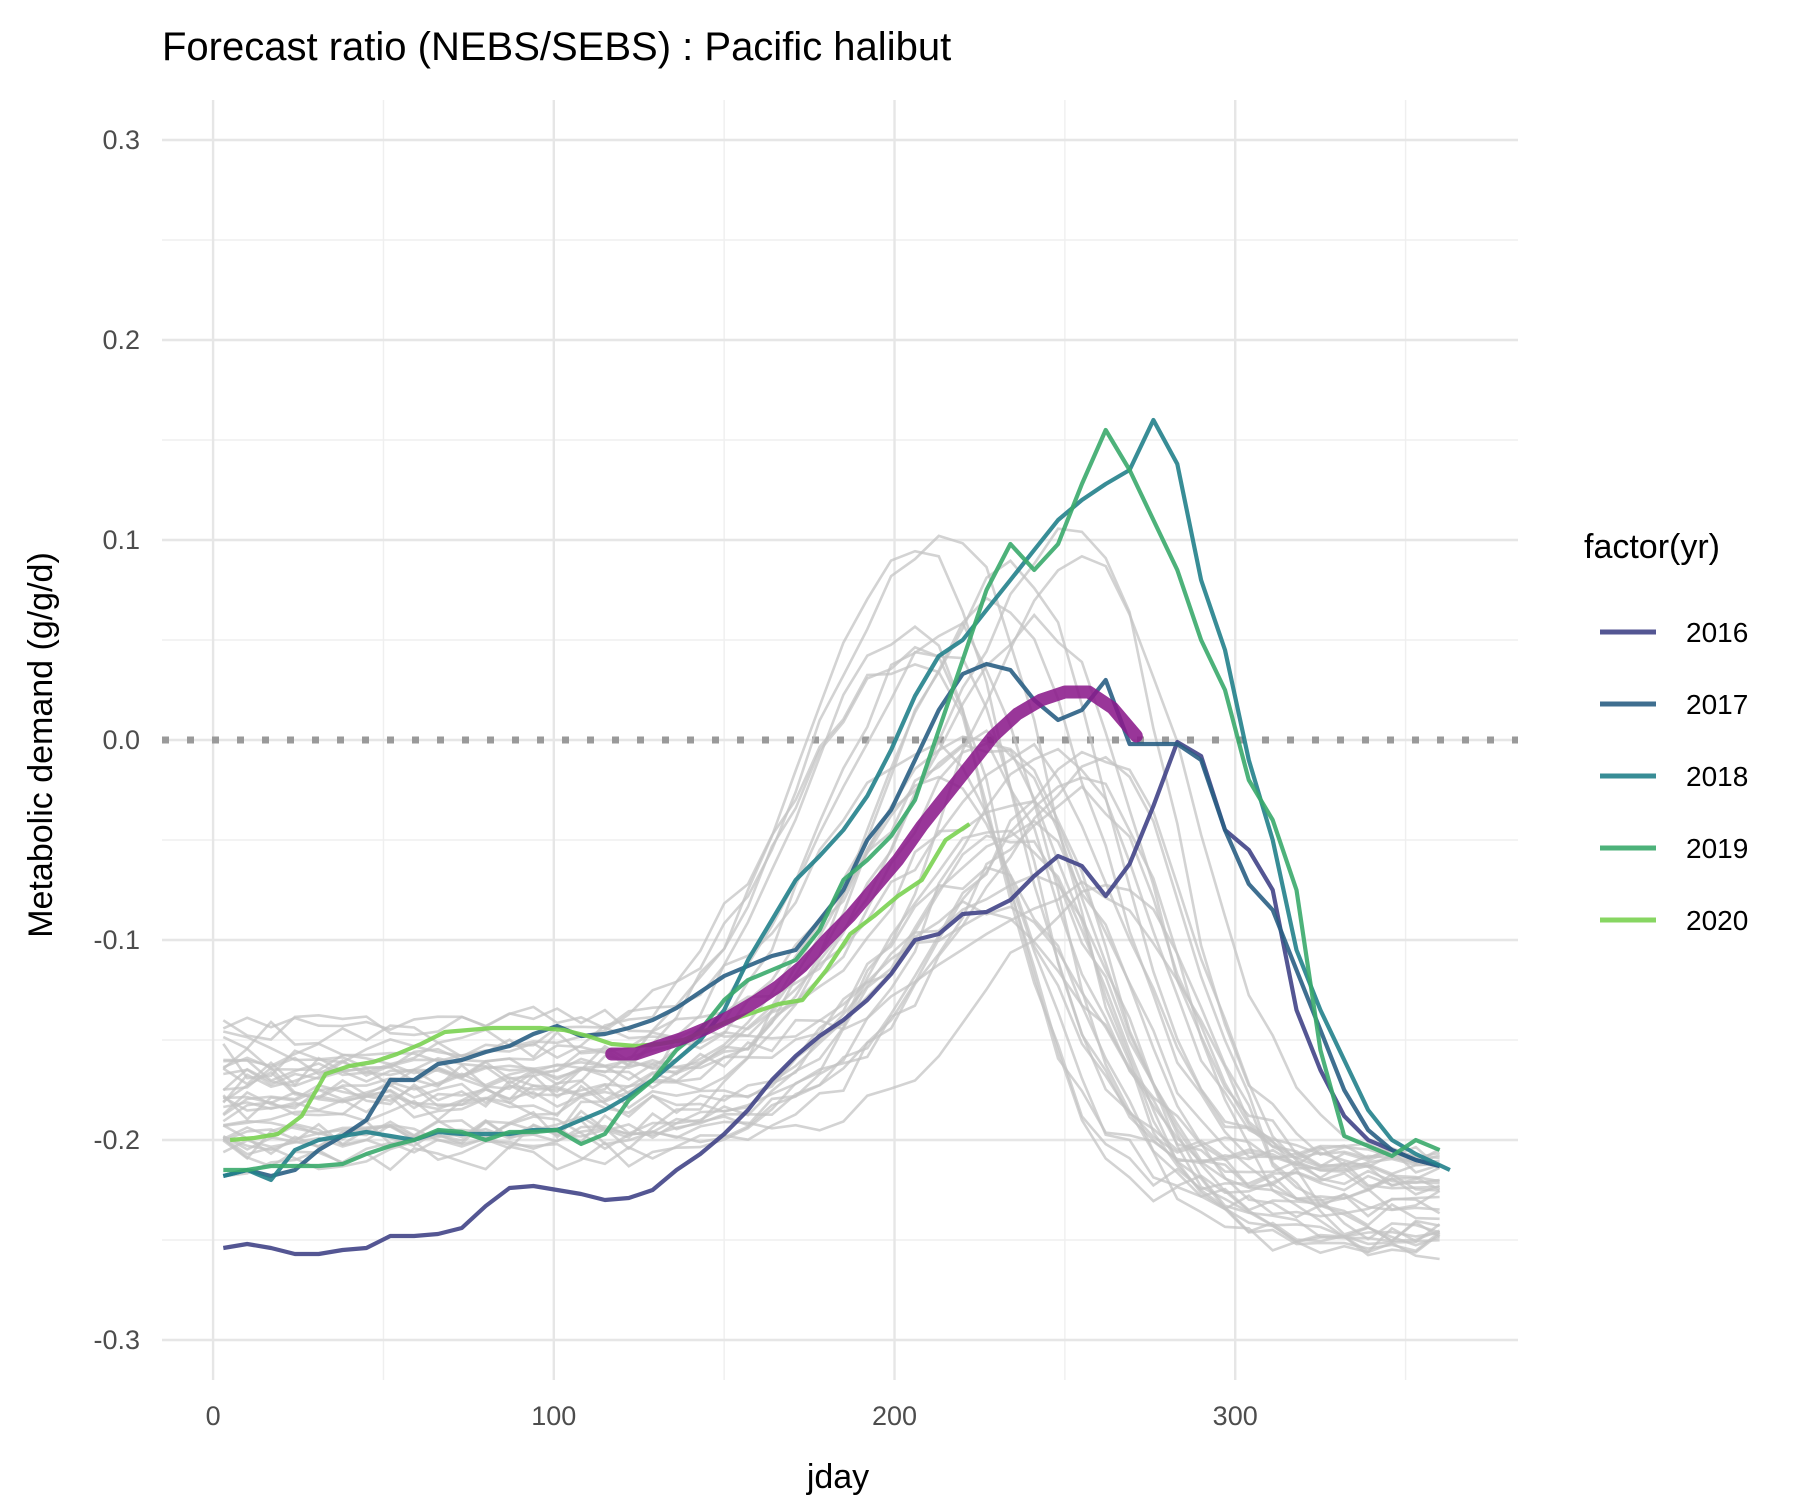 The height and width of the screenshot is (1500, 1800). What do you see at coordinates (732, 1416) in the screenshot?
I see `x-axis-tick-labels: 0 100 200 300` at bounding box center [732, 1416].